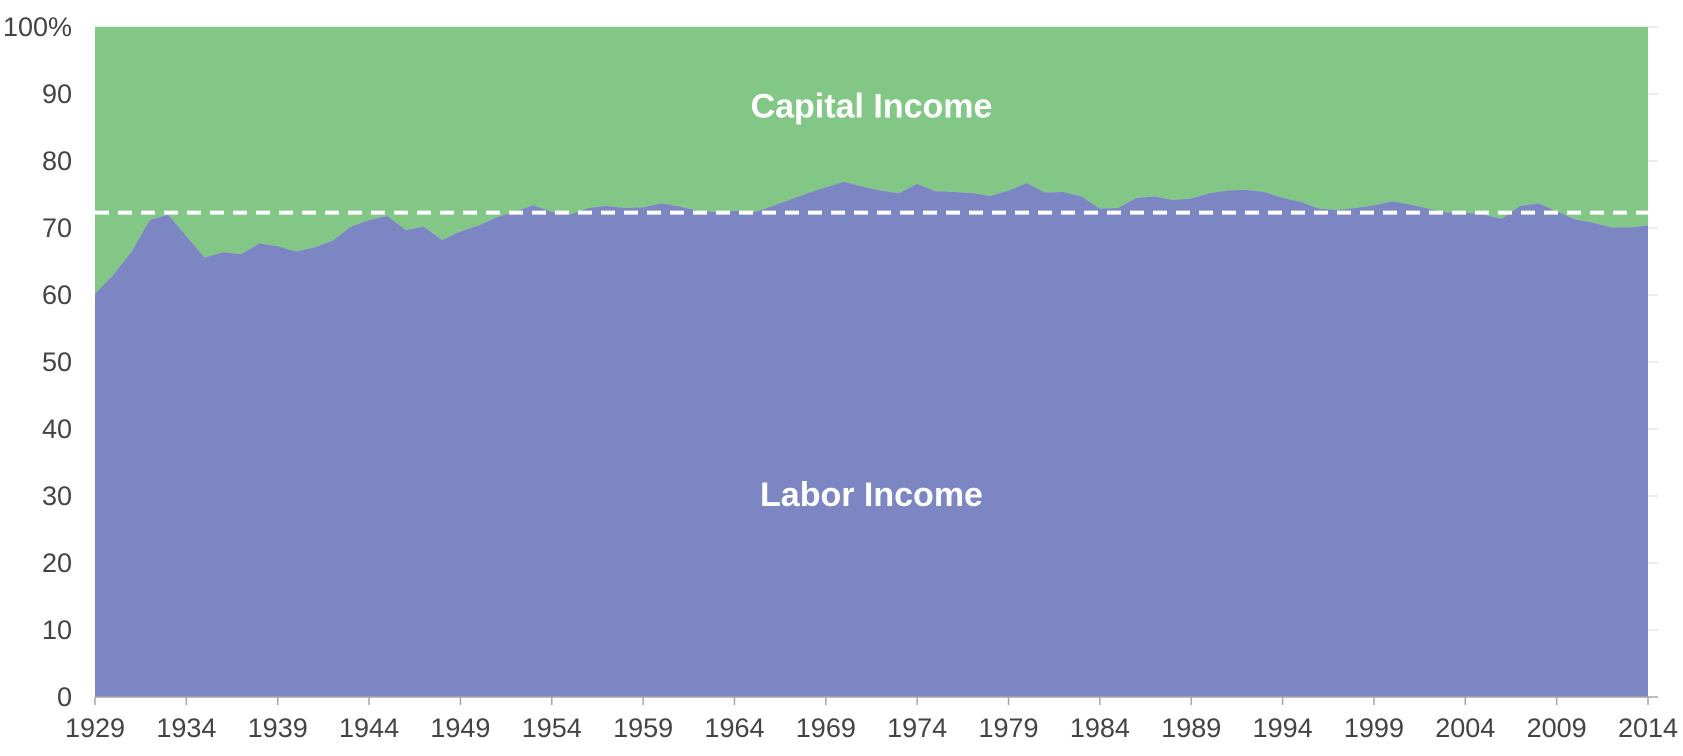  I want to click on y-axis-ticks: 0 10 20 30 40 50 60 70 80 90 100%, so click(37, 362).